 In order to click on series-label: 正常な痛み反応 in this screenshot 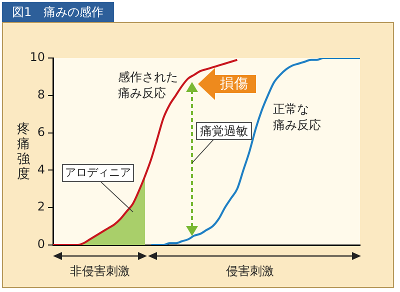, I will do `click(297, 117)`.